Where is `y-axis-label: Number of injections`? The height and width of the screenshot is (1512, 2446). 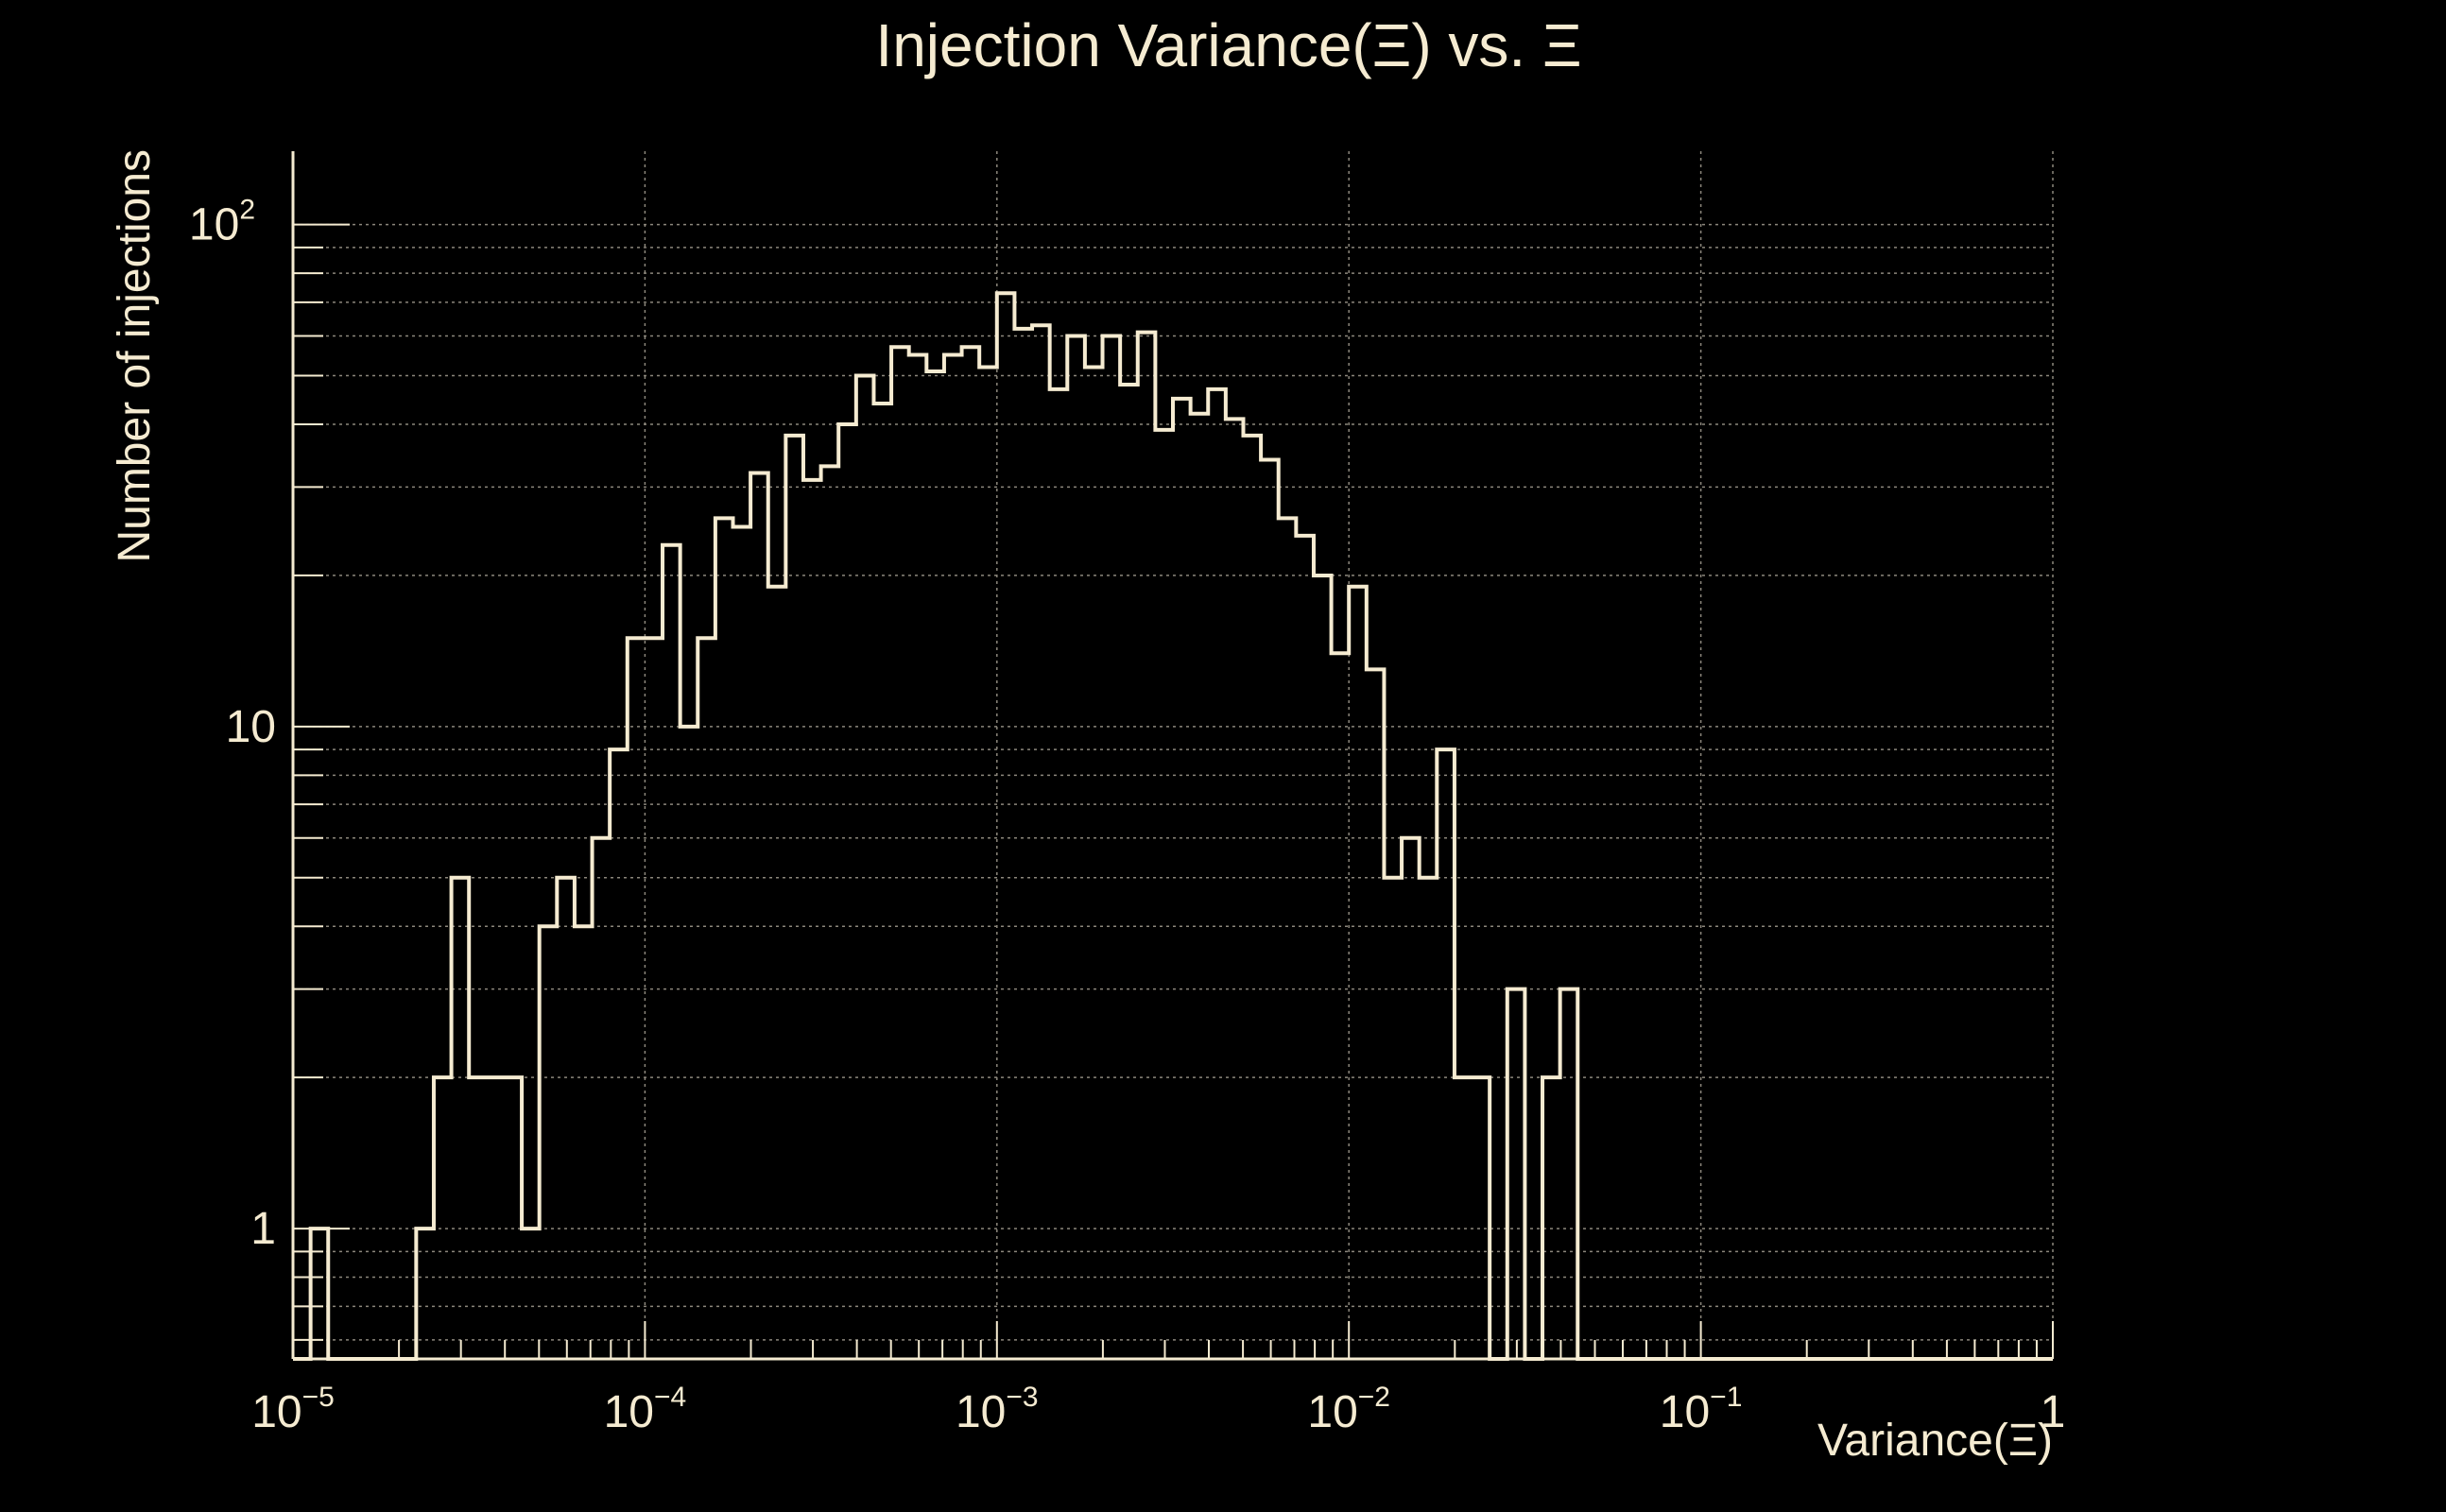 y-axis-label: Number of injections is located at coordinates (135, 356).